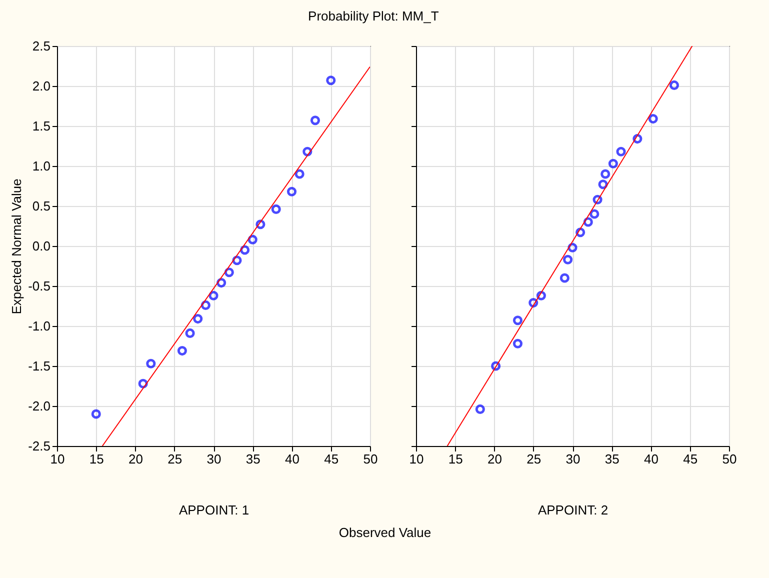 This screenshot has width=769, height=578. Describe the element at coordinates (41, 206) in the screenshot. I see `y-tick-label: 0.5` at that location.